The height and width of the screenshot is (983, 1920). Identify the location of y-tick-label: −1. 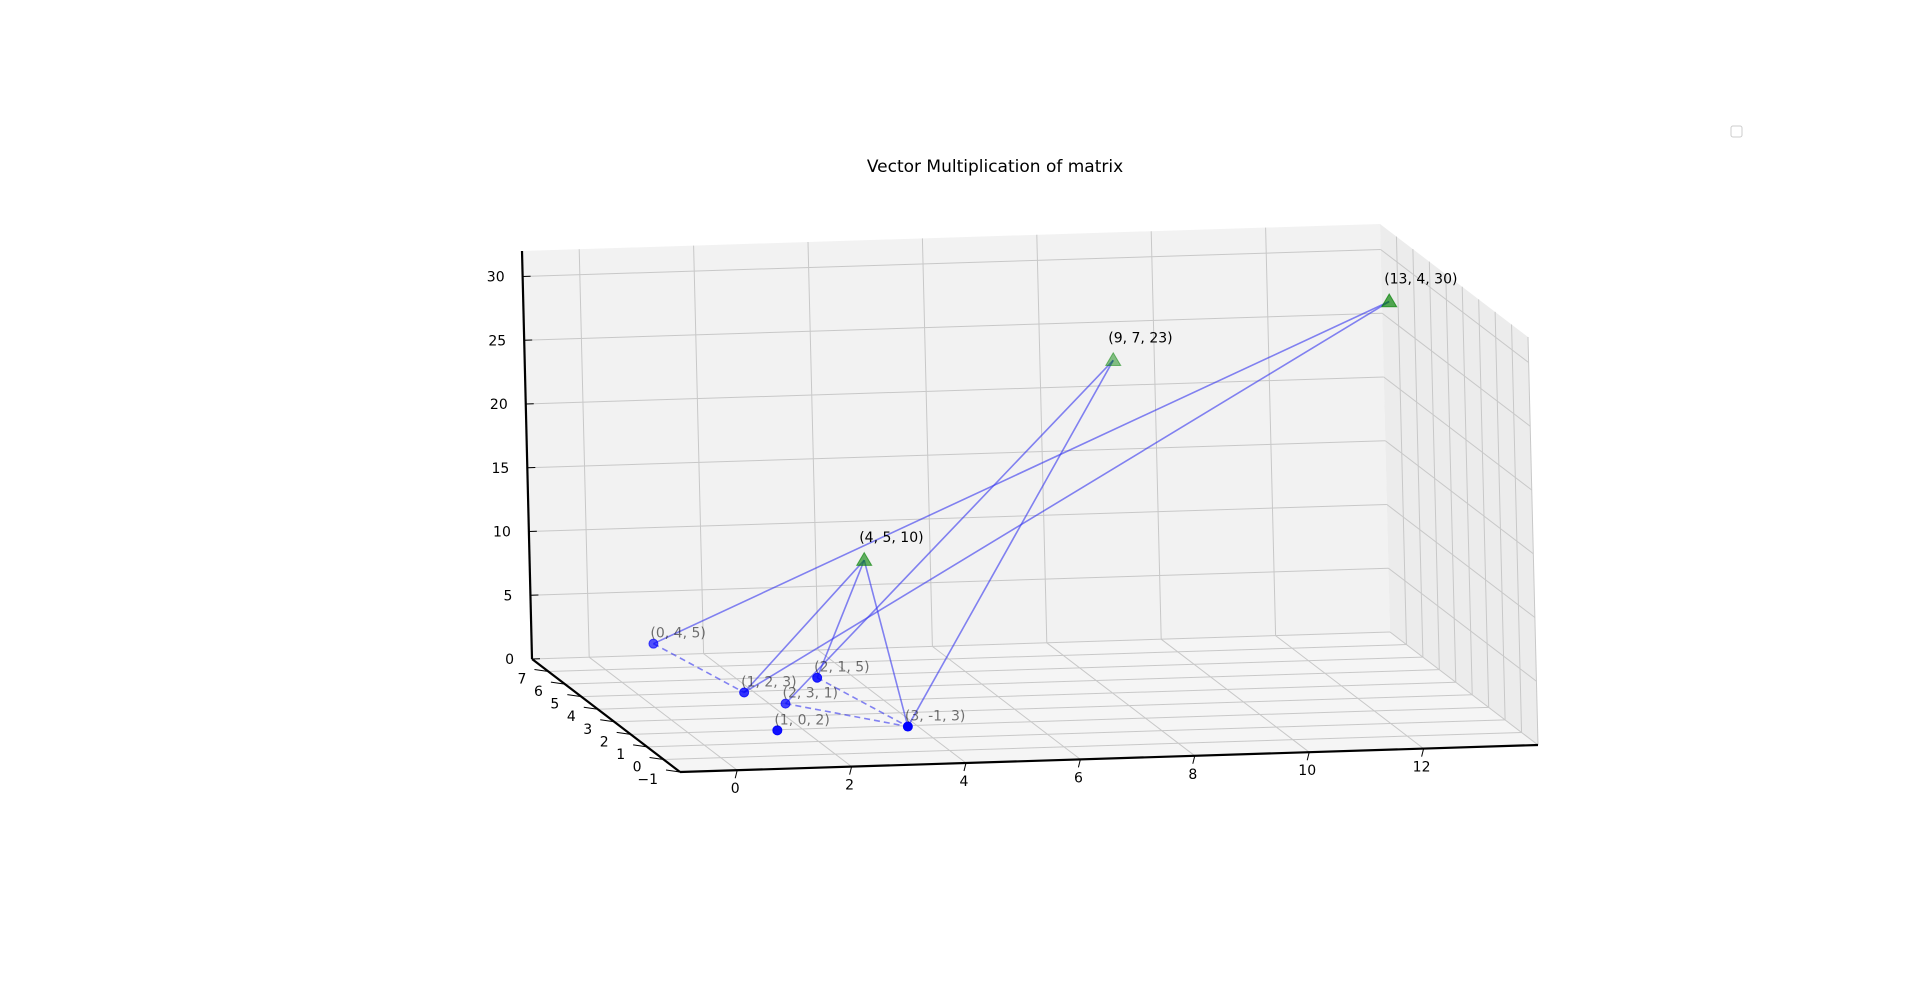
(647, 780).